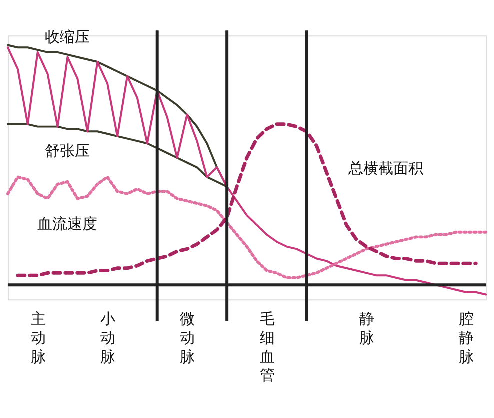  Describe the element at coordinates (188, 338) in the screenshot. I see `x-tick-label: 微动脉` at that location.